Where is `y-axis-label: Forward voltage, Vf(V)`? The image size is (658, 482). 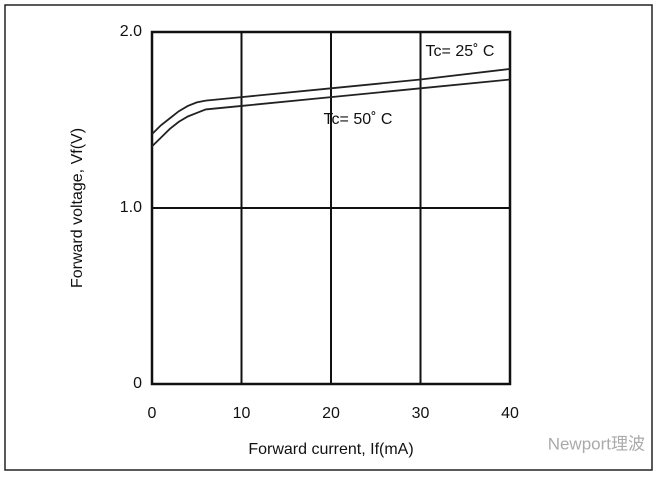
y-axis-label: Forward voltage, Vf(V) is located at coordinates (77, 208).